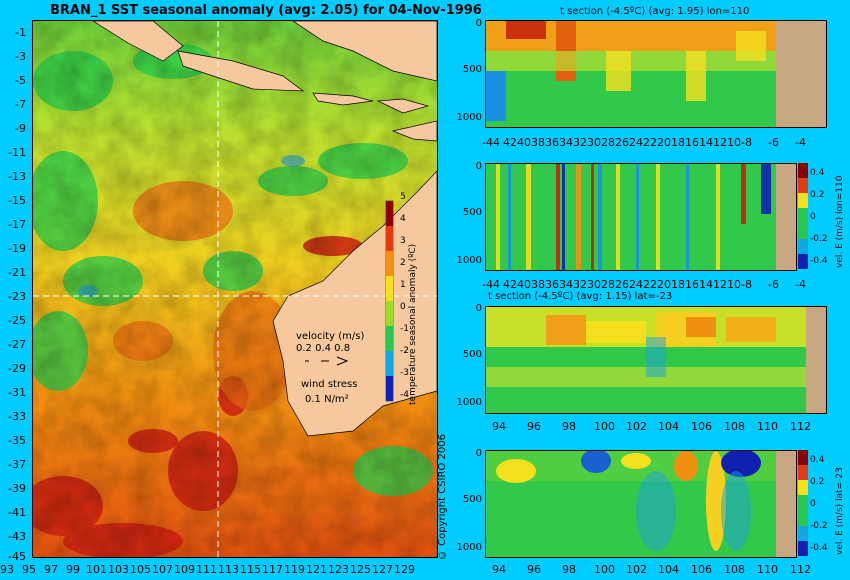 The width and height of the screenshot is (850, 580). Describe the element at coordinates (404, 569) in the screenshot. I see `lon-tick: 129` at that location.